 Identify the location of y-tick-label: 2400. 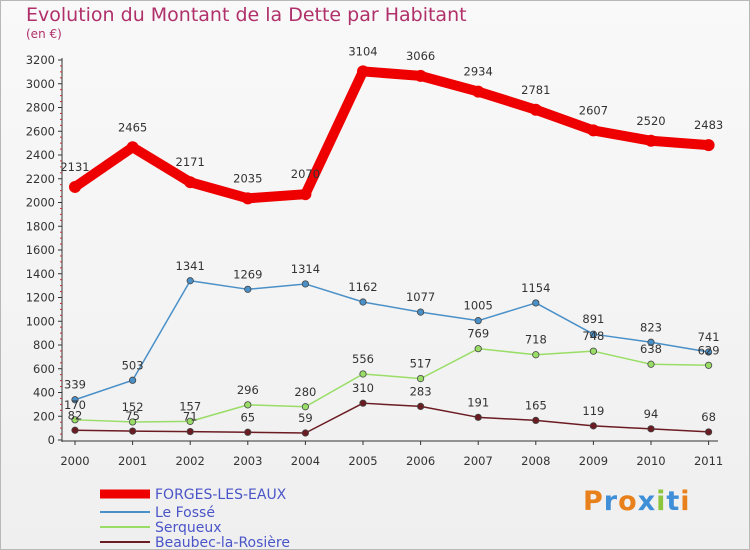
(40, 155).